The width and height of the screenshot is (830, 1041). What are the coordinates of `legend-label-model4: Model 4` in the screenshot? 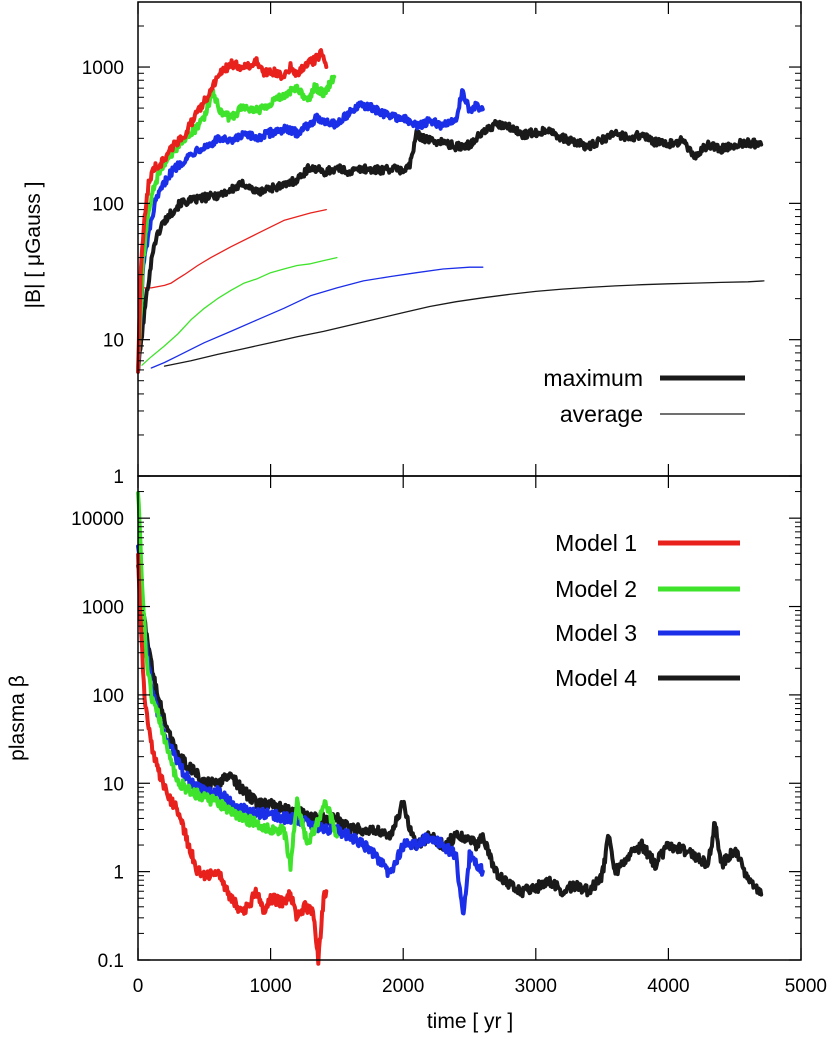 It's located at (596, 678).